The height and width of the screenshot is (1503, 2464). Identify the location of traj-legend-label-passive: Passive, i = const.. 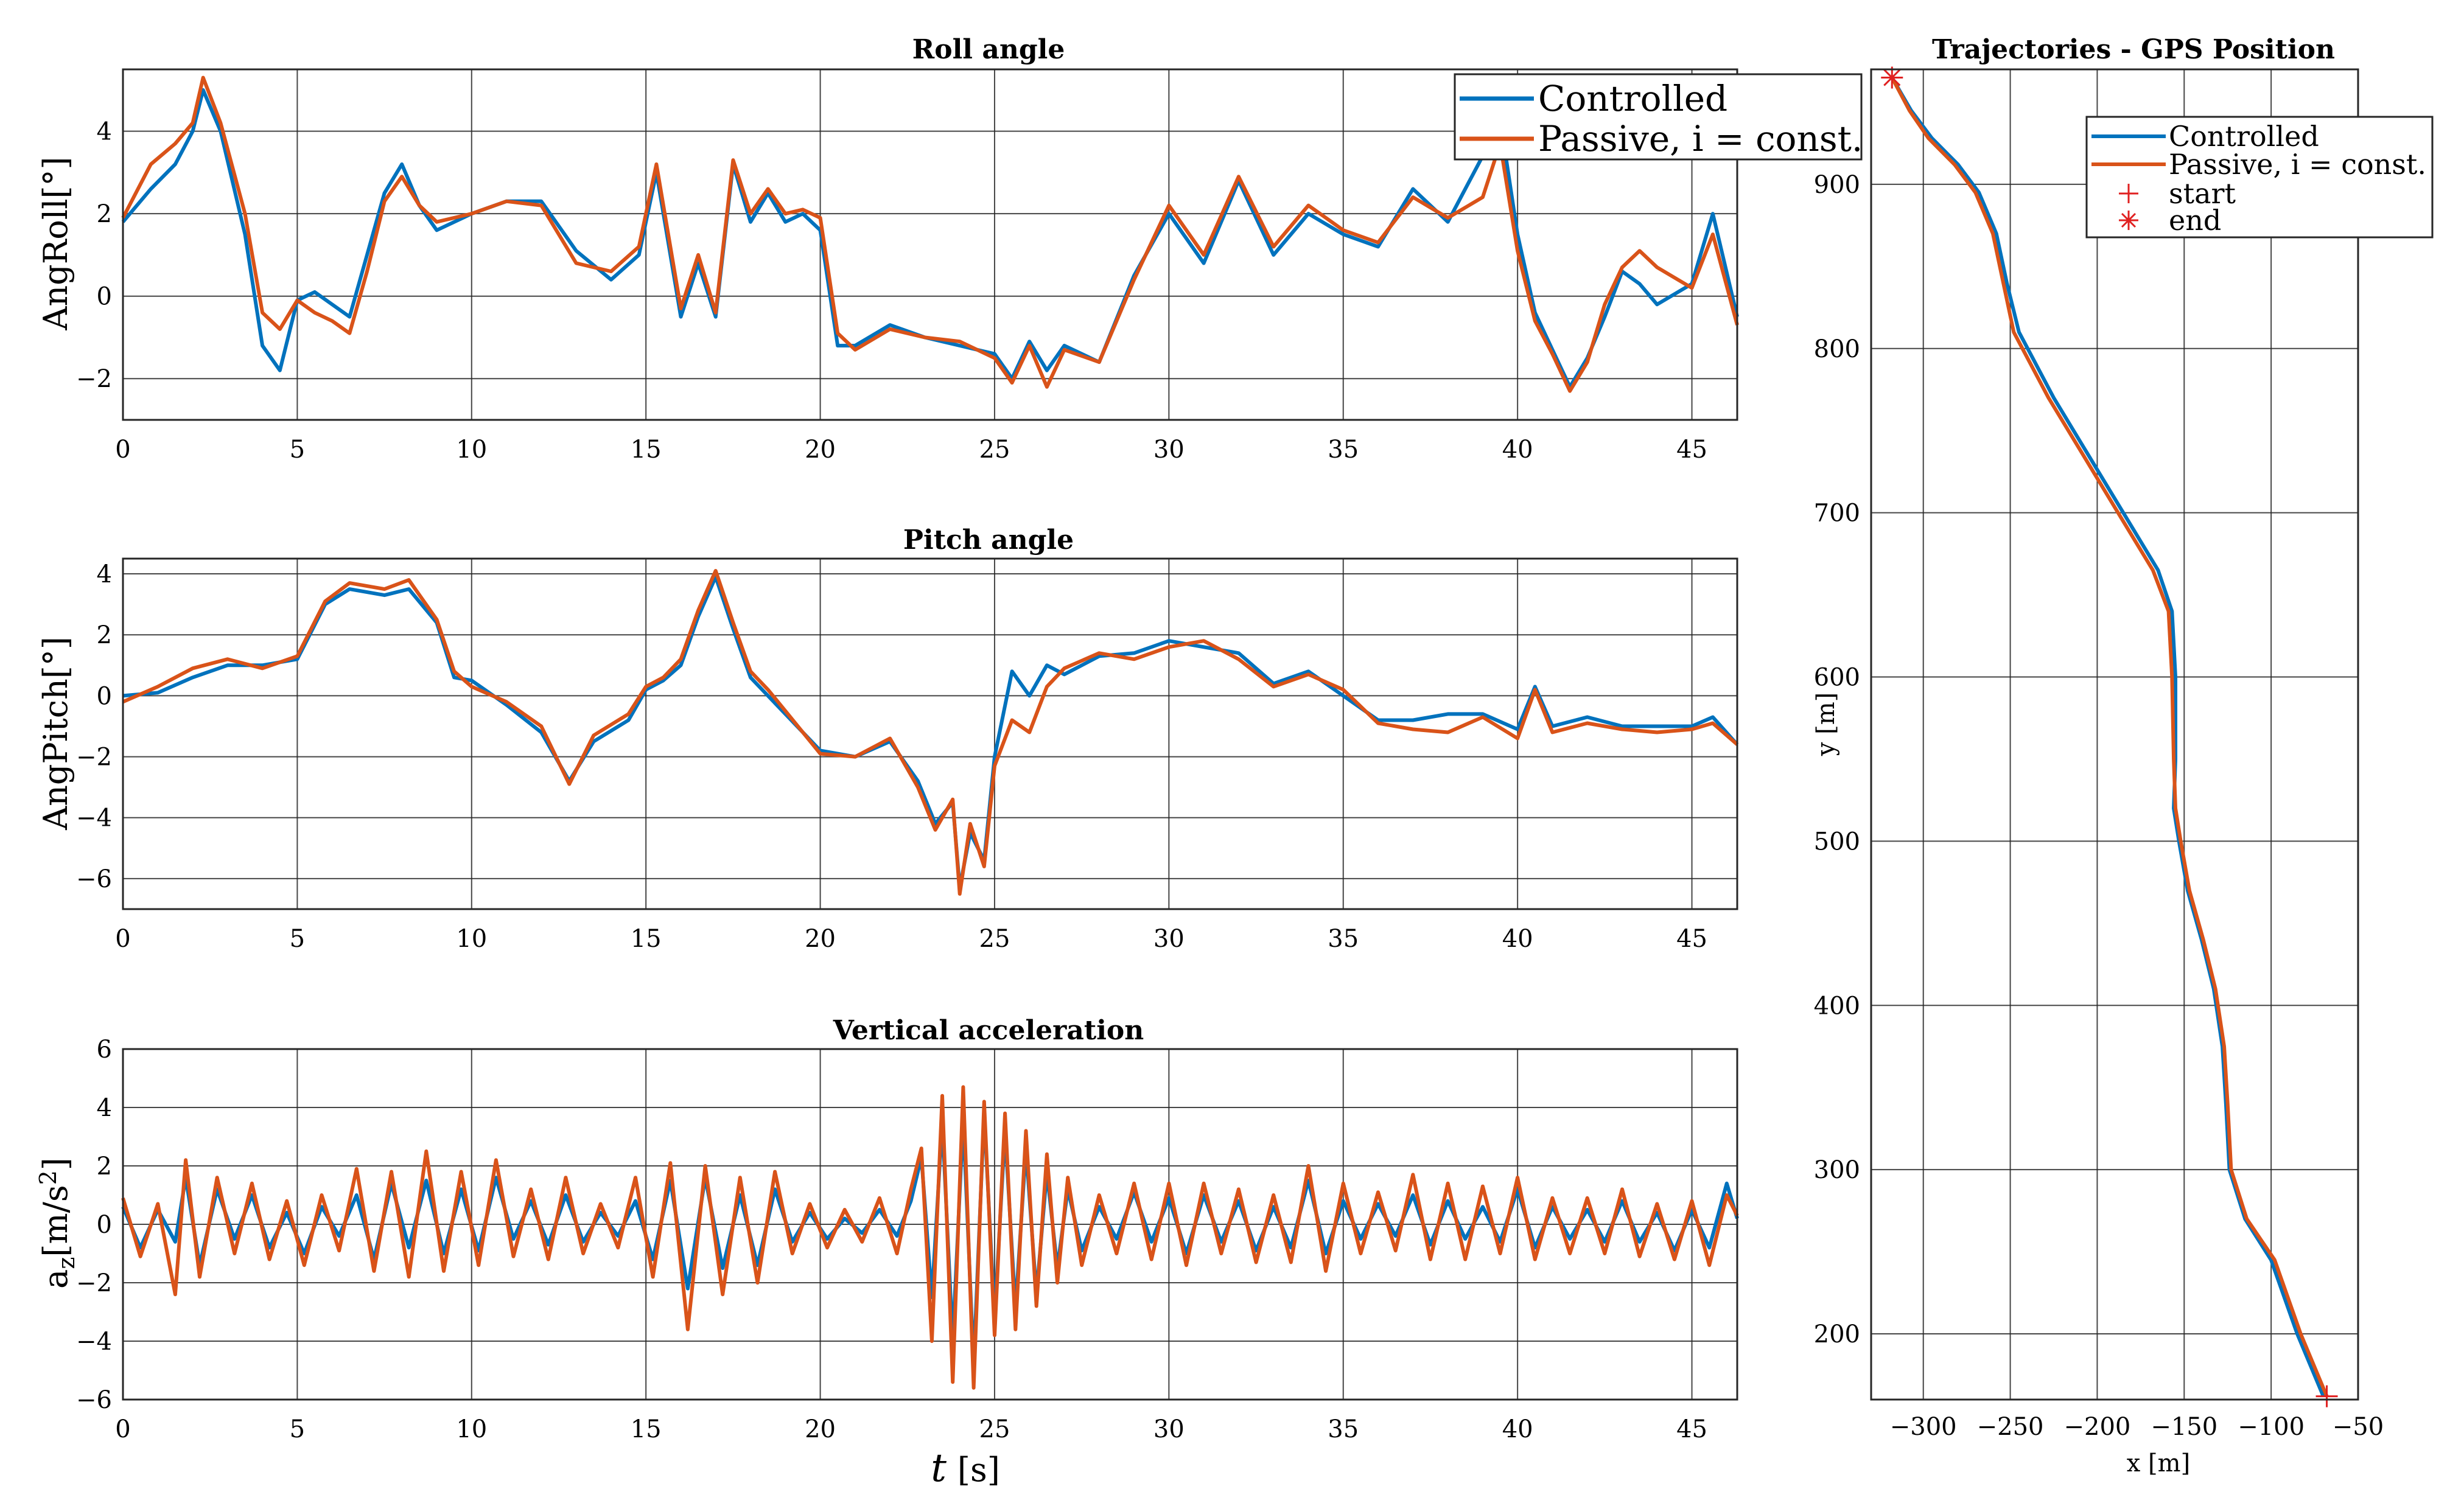
(2297, 164).